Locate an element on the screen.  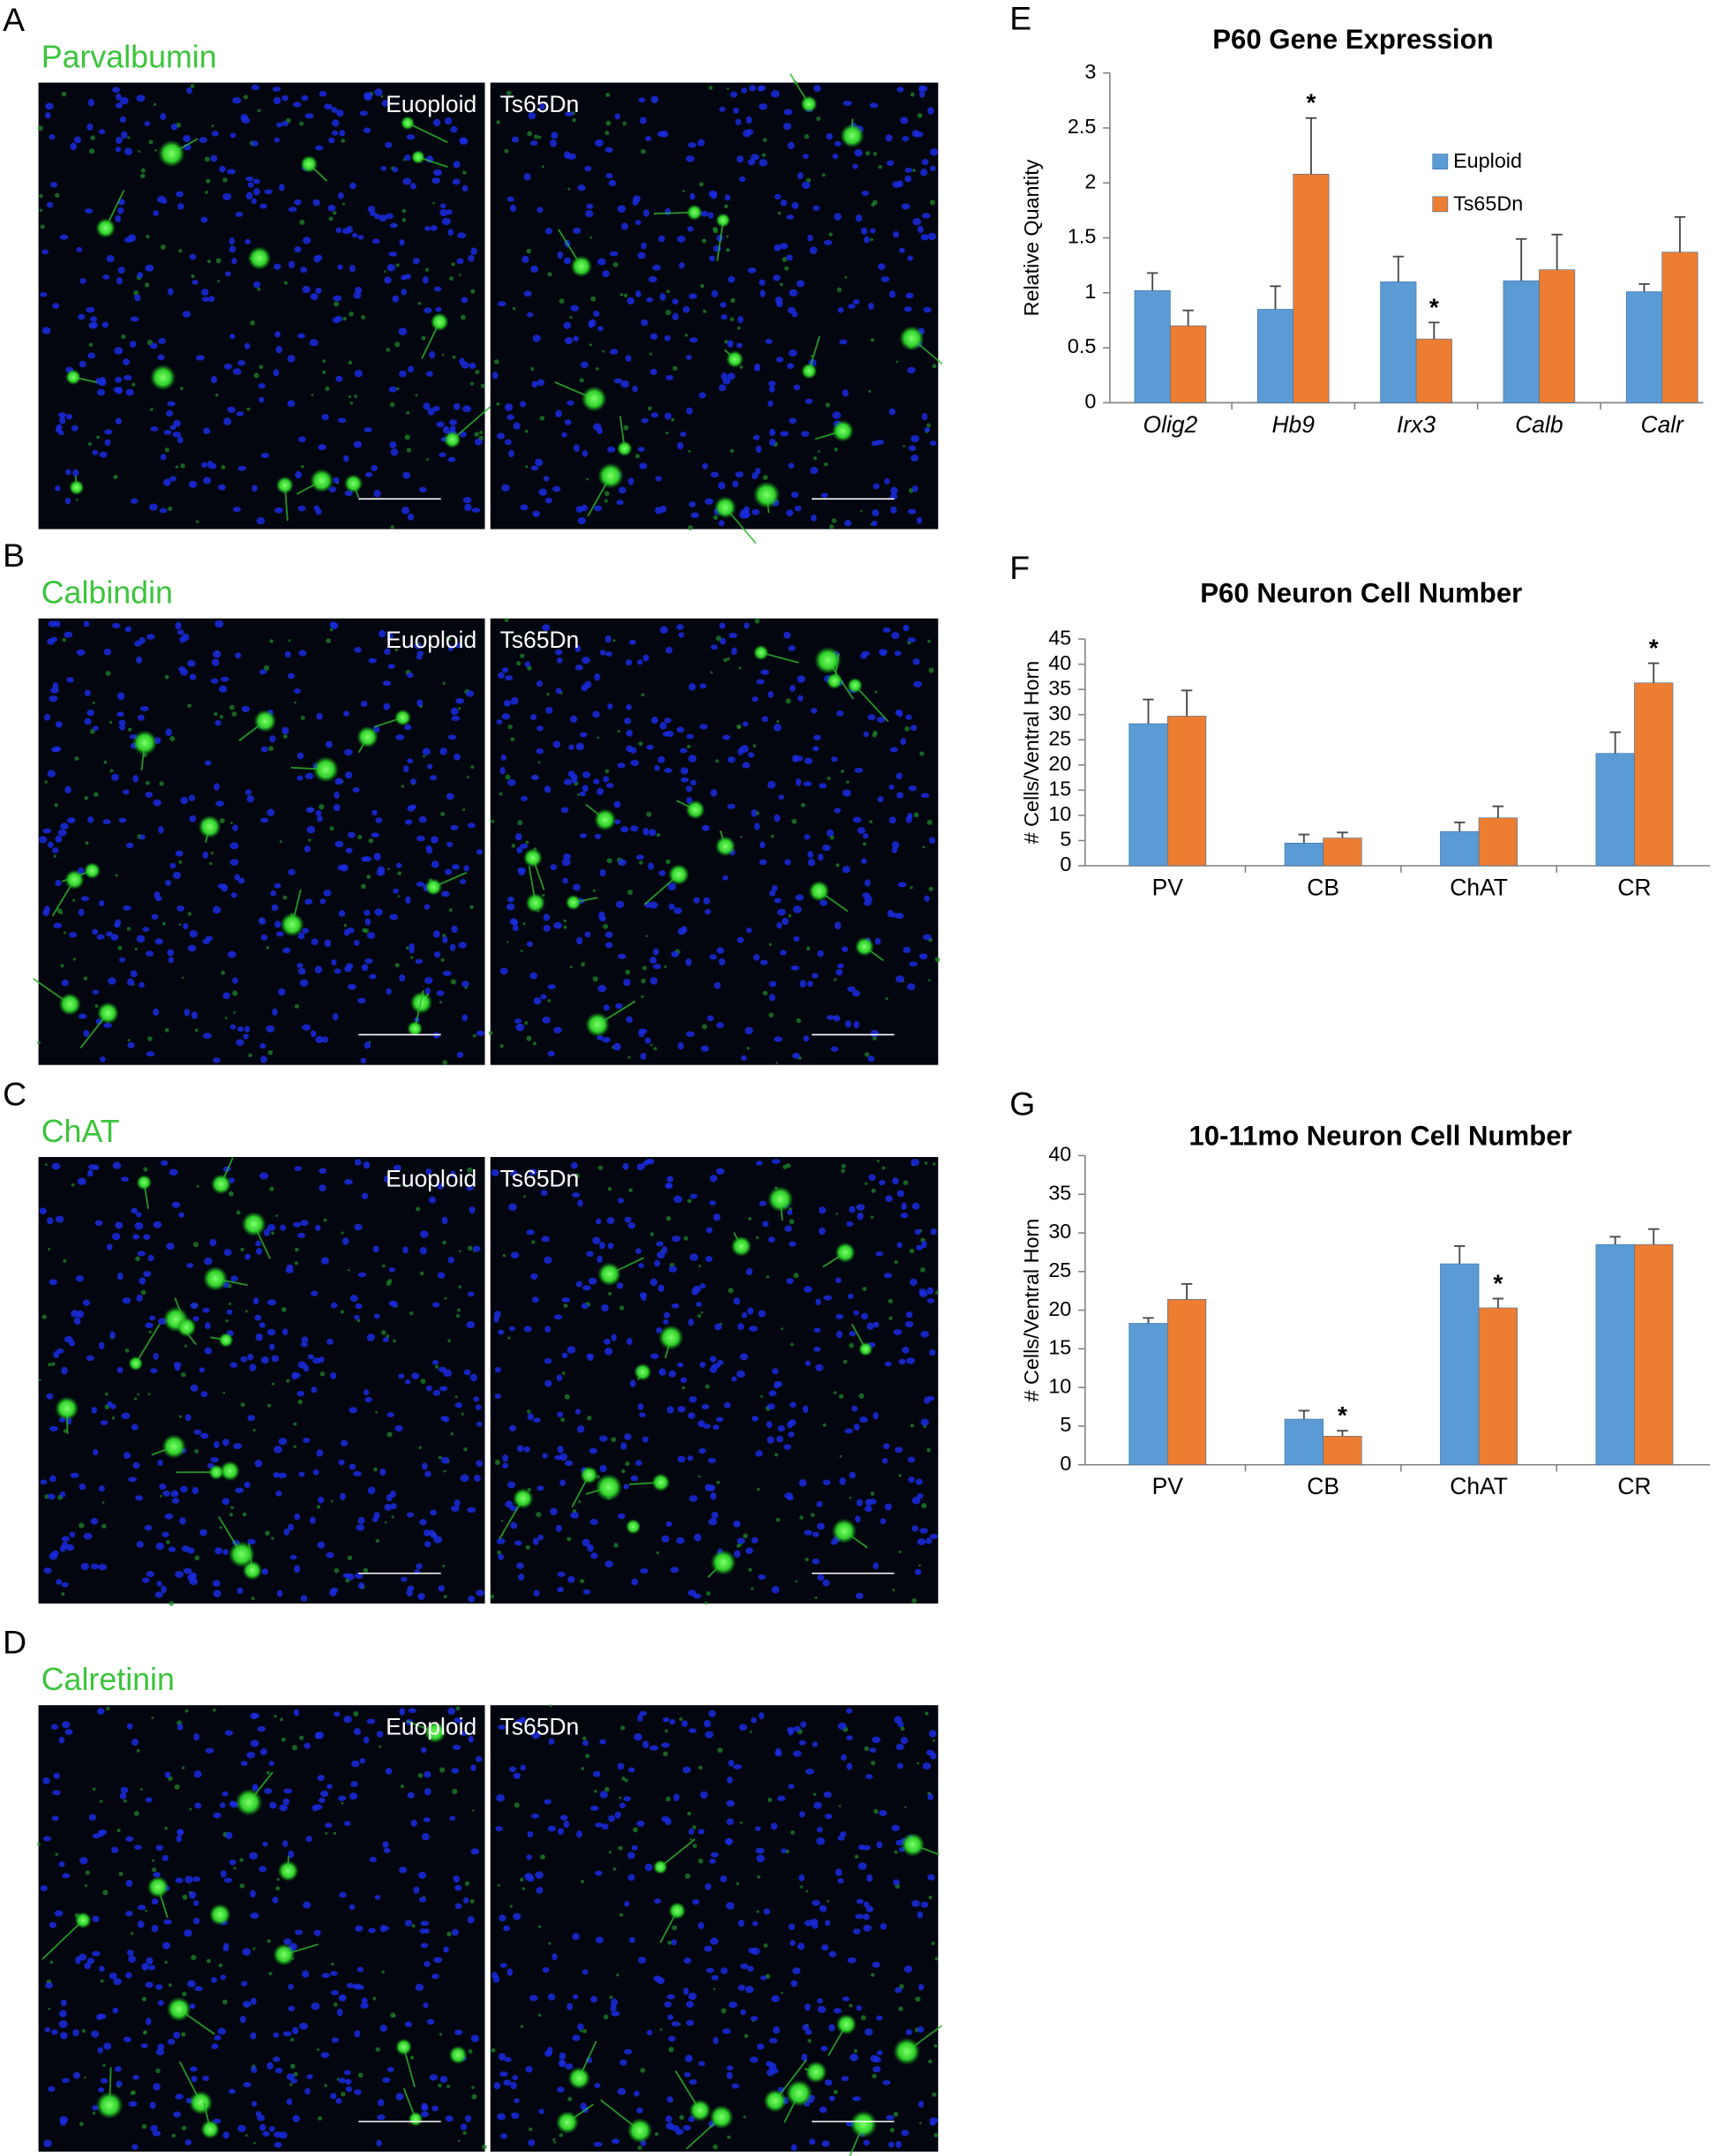
y-tick-label: 0 is located at coordinates (1090, 402).